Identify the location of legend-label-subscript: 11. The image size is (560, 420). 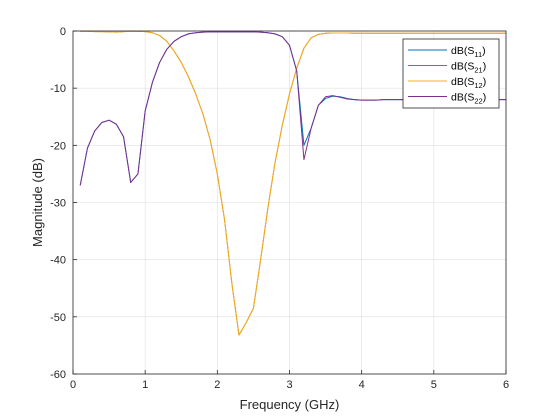
(478, 54).